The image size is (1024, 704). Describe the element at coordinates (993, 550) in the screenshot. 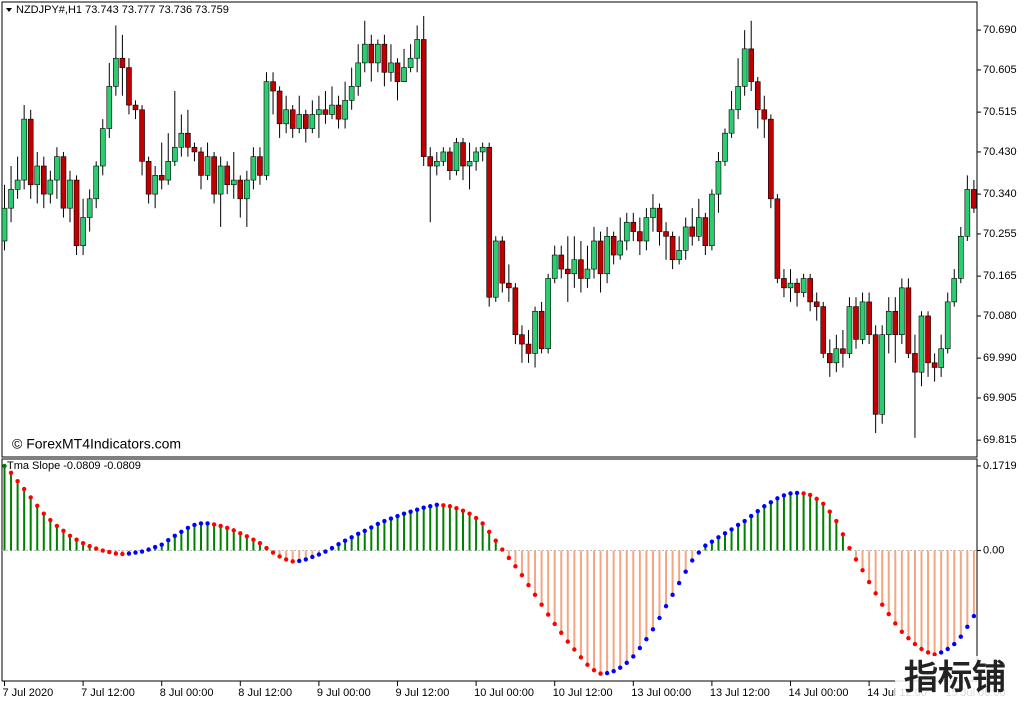

I see `y-tick-label: 0.00` at that location.